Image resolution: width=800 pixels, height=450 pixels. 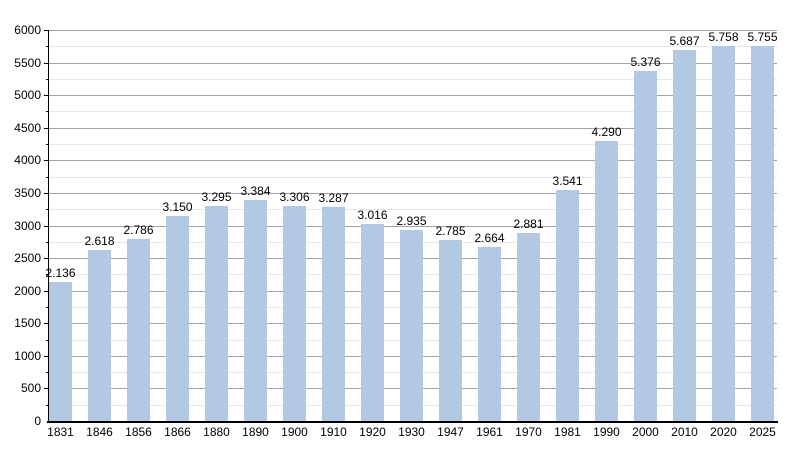 I want to click on x-axis-tick-label: 1981, so click(x=567, y=432).